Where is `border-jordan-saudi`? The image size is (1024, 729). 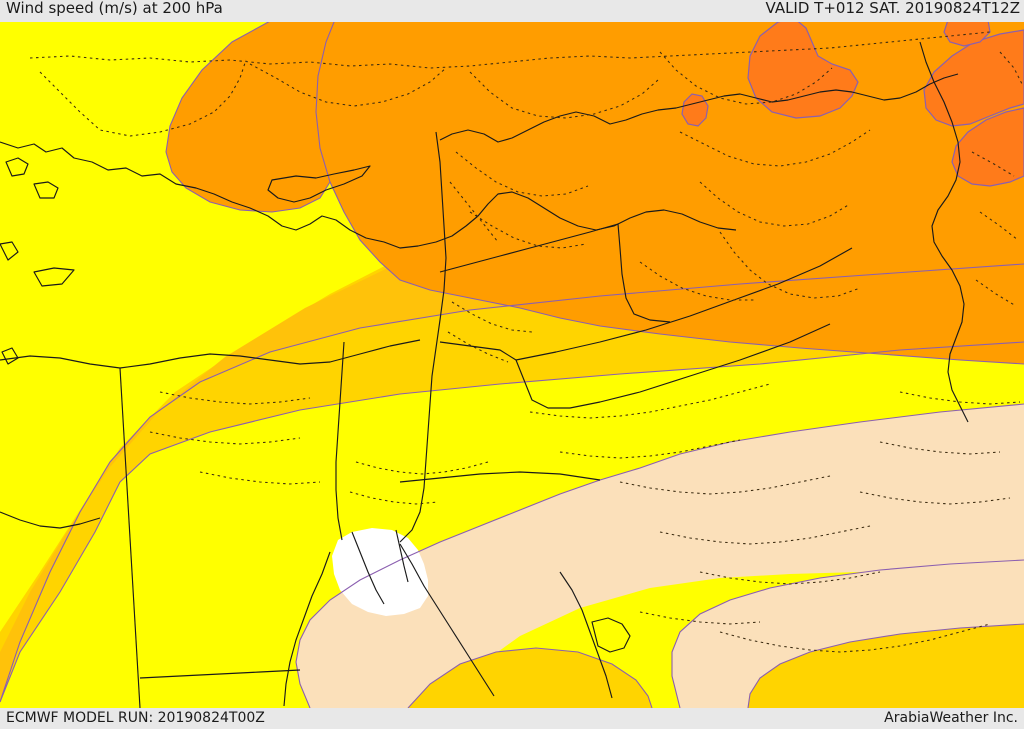
border-jordan-saudi is located at coordinates (635, 366).